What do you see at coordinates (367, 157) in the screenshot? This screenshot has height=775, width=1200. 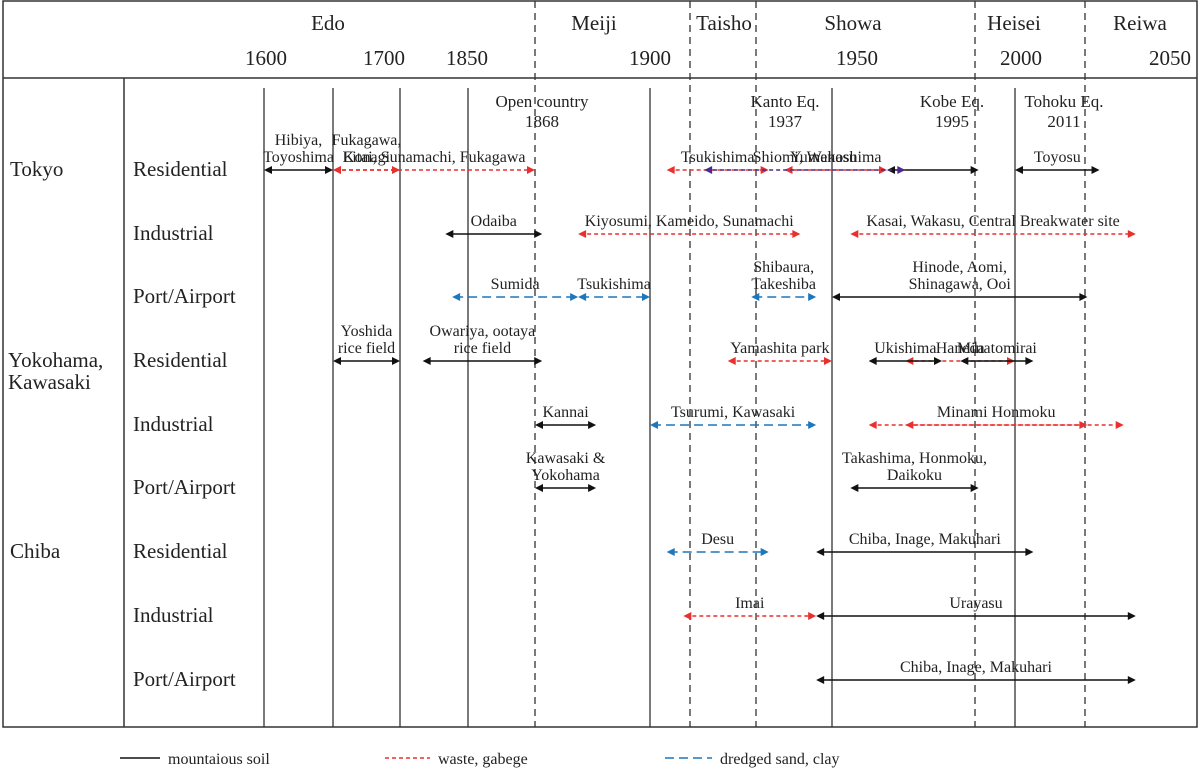 I see `span-label: Konagi` at bounding box center [367, 157].